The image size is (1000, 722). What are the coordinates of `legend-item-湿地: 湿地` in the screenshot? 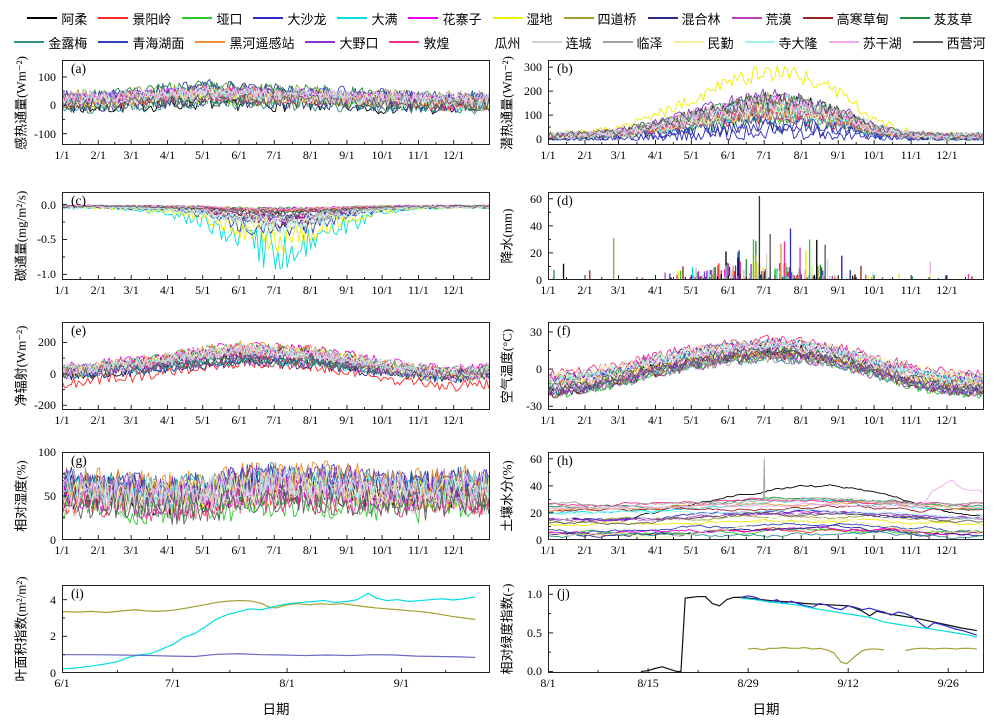 It's located at (522, 18).